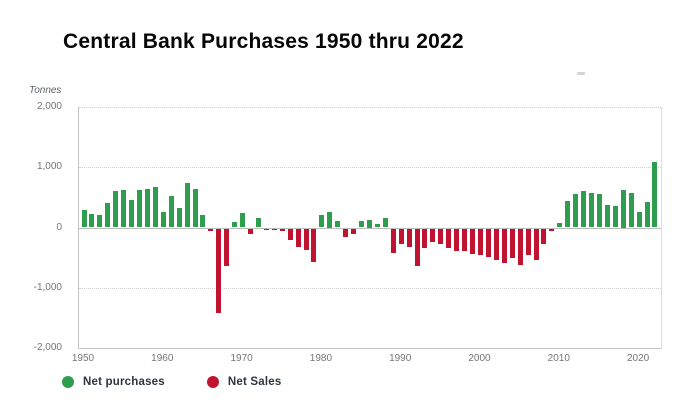 The width and height of the screenshot is (692, 411). What do you see at coordinates (473, 241) in the screenshot?
I see `bar-1999` at bounding box center [473, 241].